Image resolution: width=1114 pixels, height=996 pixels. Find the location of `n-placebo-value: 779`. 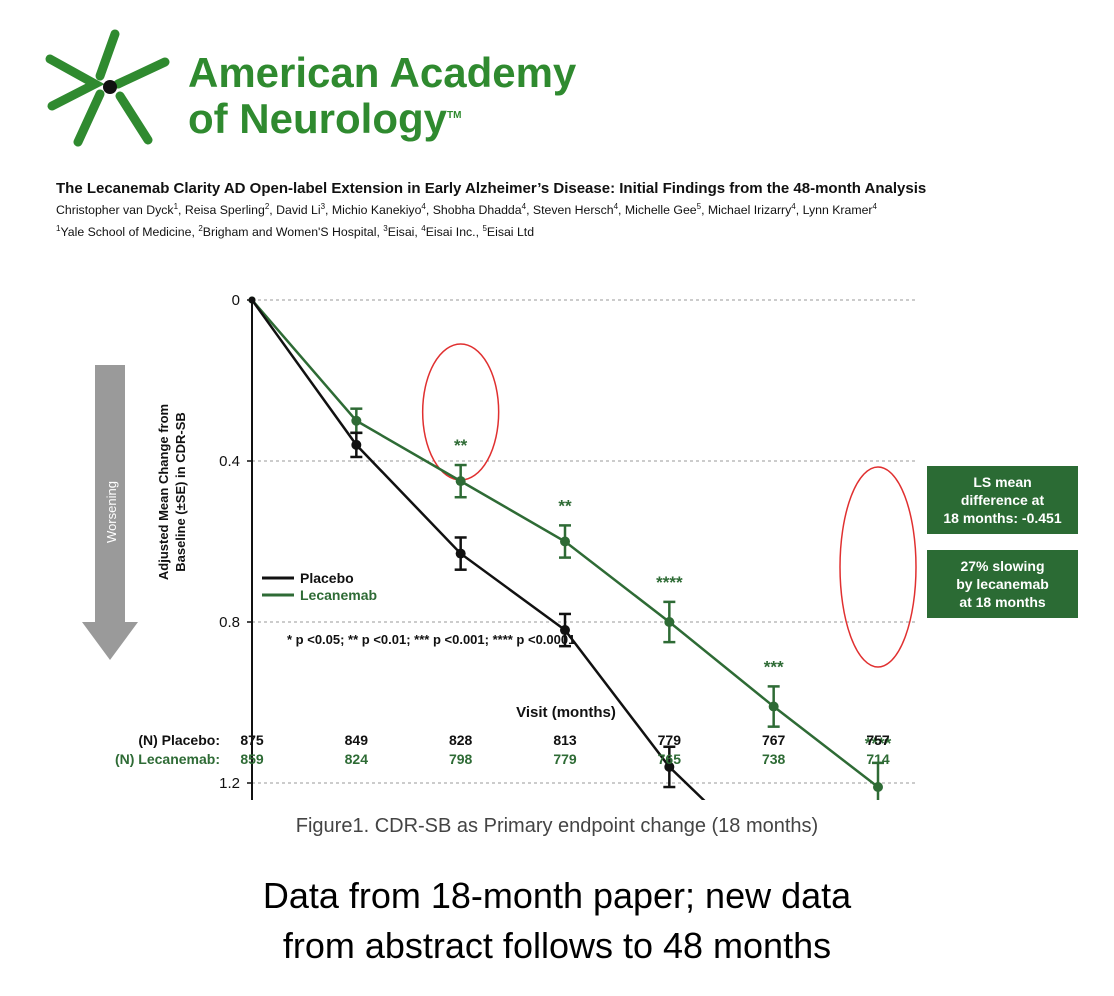

n-placebo-value: 779 is located at coordinates (670, 740).